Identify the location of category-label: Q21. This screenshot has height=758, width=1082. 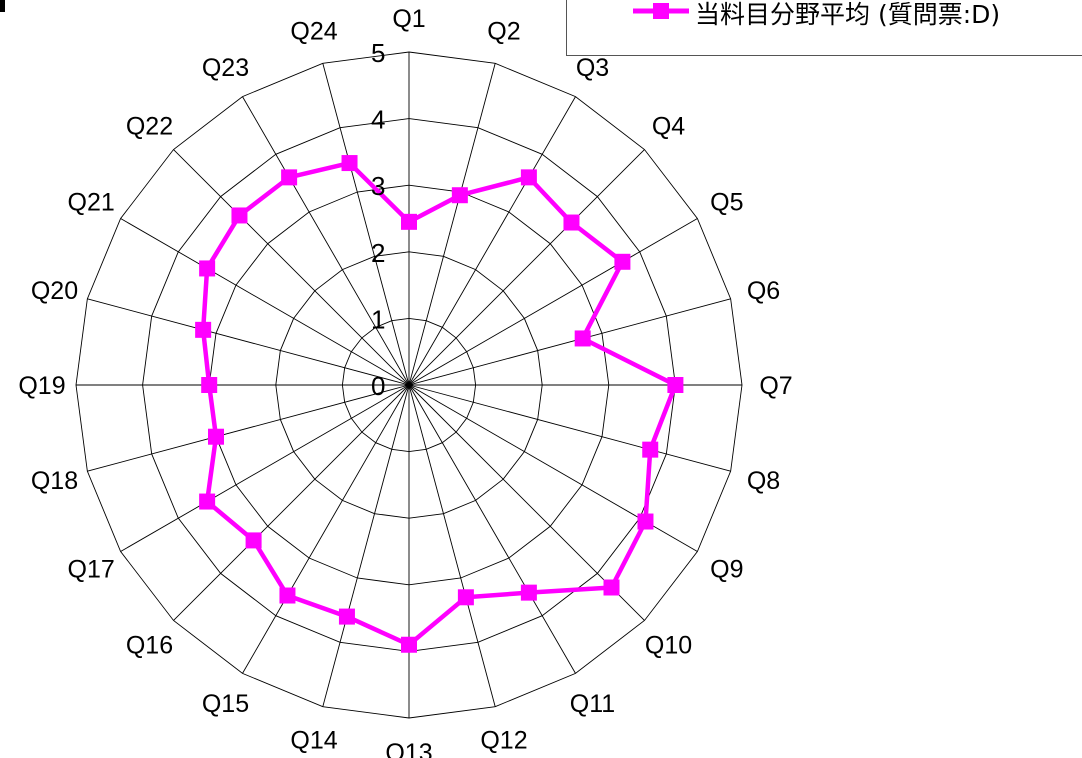
(91, 203).